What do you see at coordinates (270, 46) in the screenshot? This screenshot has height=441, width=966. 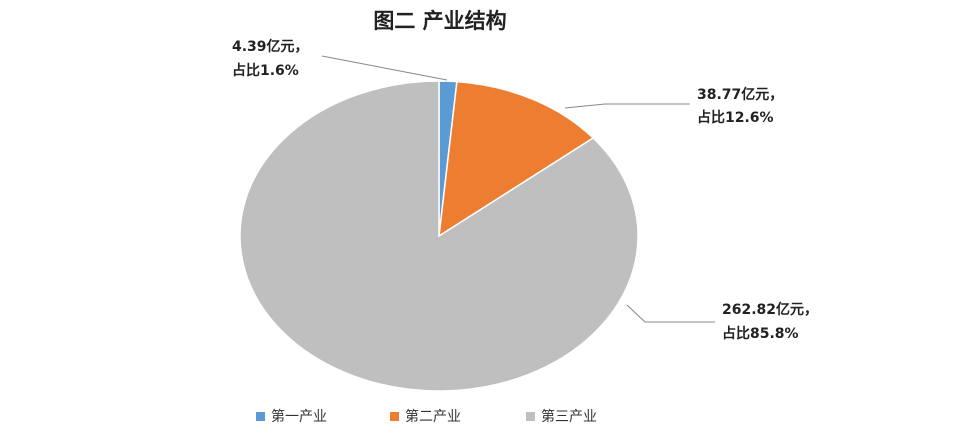 I see `data-label: 4.39亿元，` at bounding box center [270, 46].